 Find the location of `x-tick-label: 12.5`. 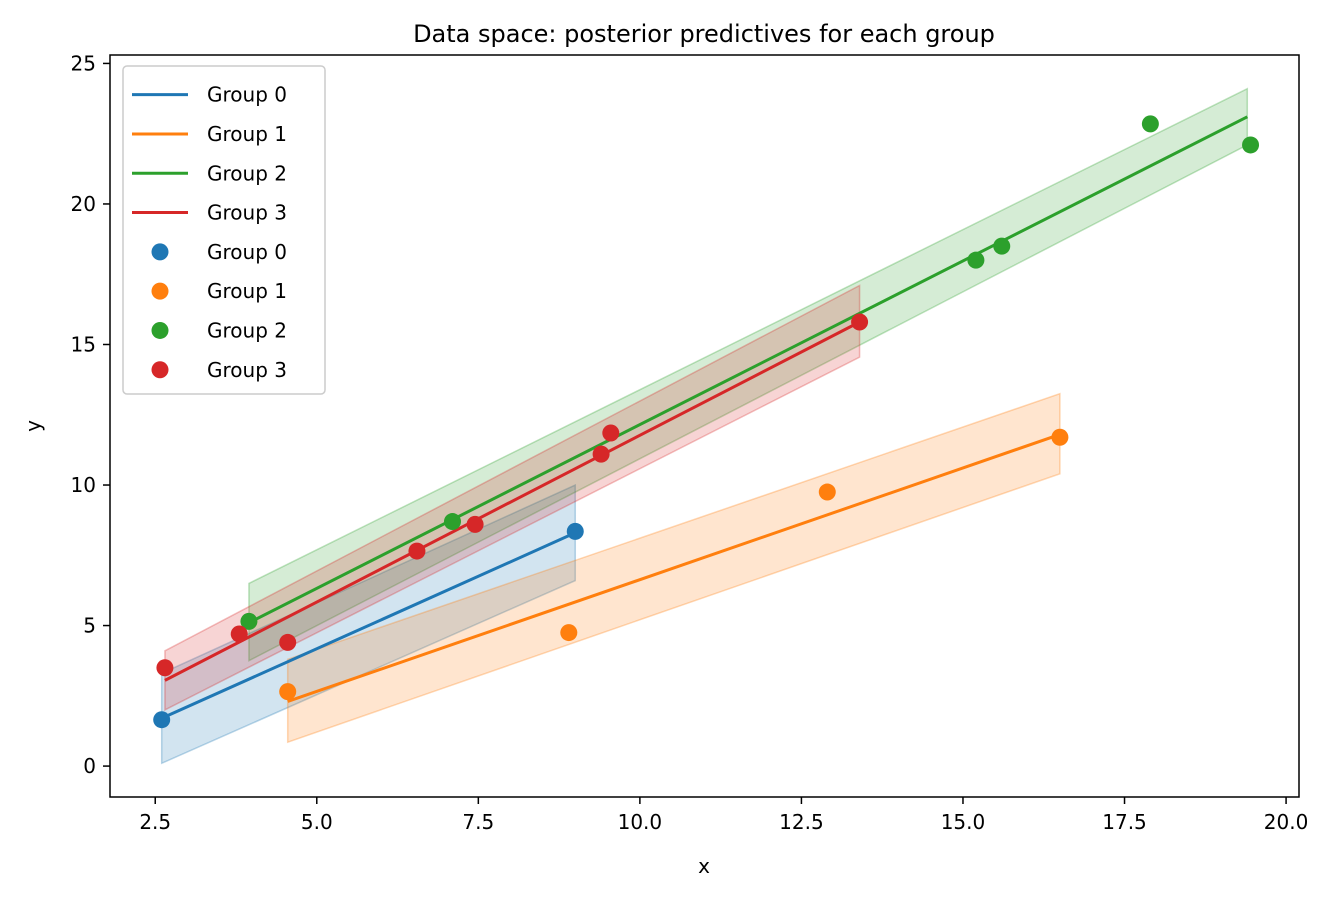

x-tick-label: 12.5 is located at coordinates (801, 822).